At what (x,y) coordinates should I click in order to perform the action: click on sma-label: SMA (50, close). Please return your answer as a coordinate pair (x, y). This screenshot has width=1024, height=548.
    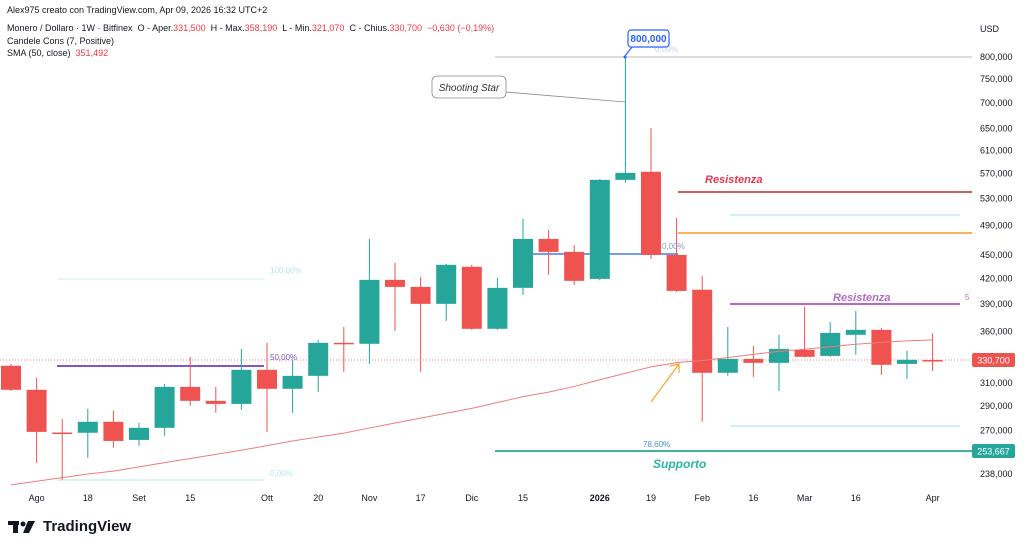
    Looking at the image, I should click on (39, 53).